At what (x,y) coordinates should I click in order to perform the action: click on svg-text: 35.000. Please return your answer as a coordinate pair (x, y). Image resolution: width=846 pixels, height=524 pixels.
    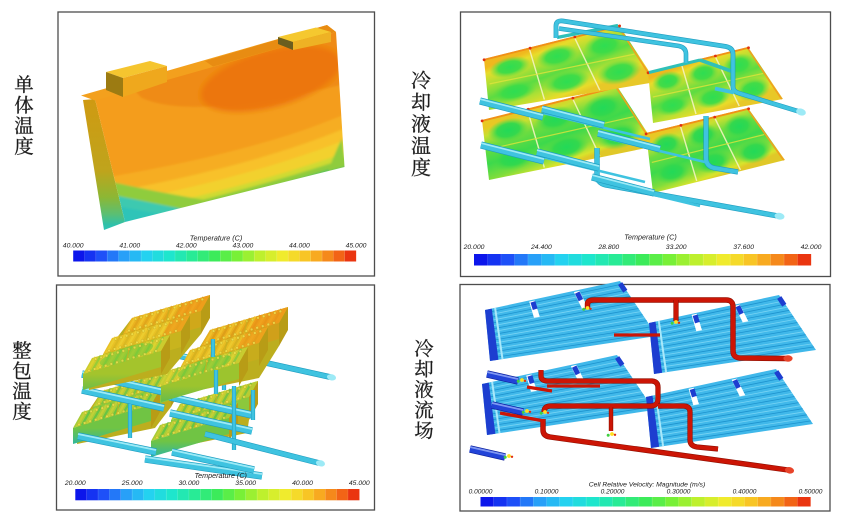
    Looking at the image, I should click on (245, 483).